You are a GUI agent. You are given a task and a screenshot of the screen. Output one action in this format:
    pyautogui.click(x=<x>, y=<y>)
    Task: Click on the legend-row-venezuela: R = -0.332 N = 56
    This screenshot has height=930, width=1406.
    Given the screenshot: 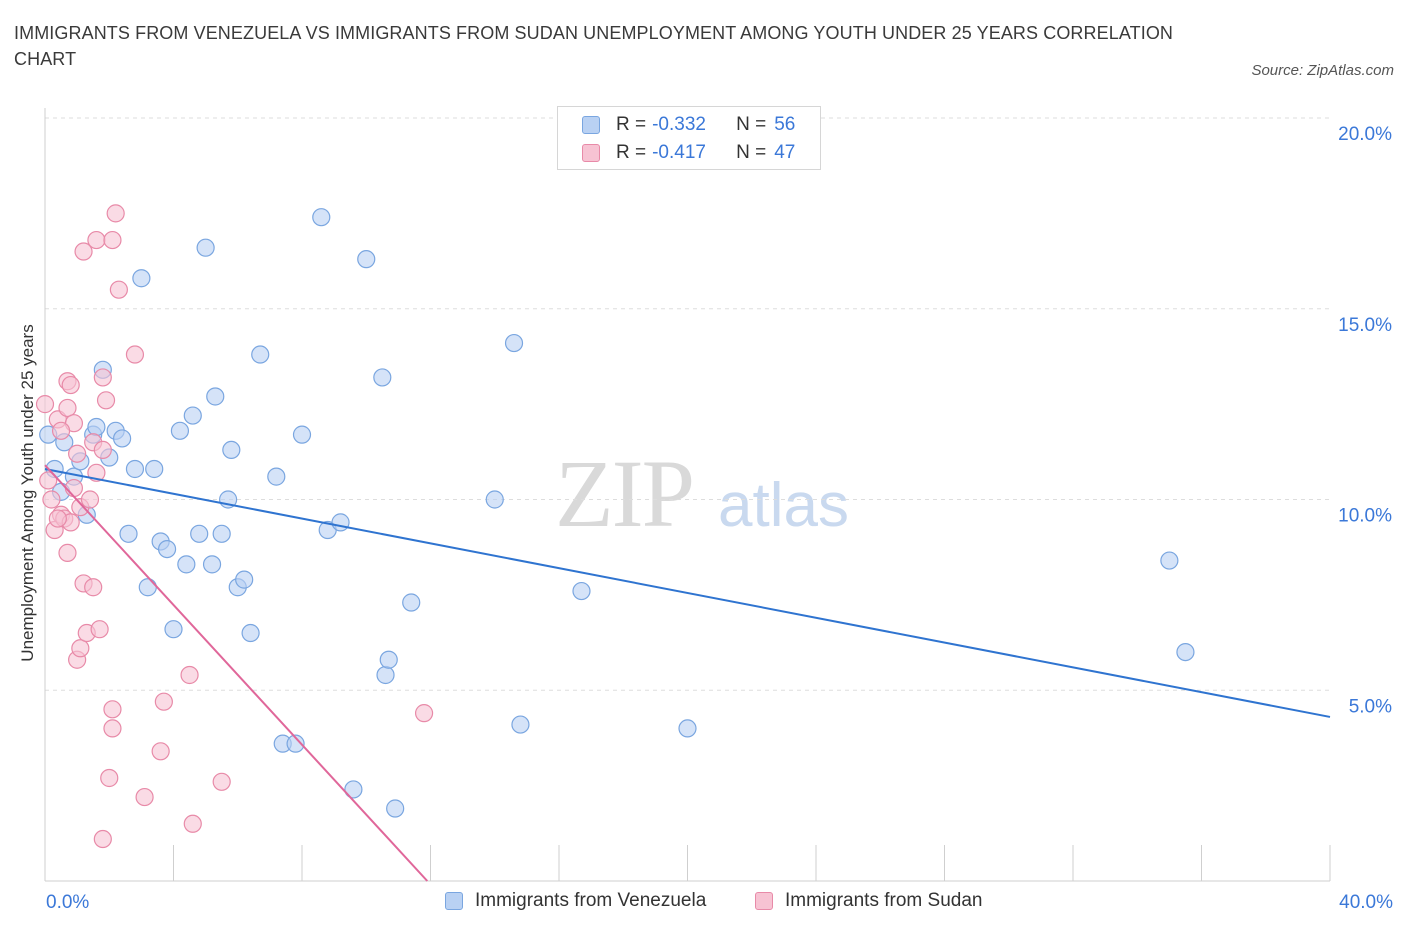 What is the action you would take?
    pyautogui.click(x=688, y=125)
    